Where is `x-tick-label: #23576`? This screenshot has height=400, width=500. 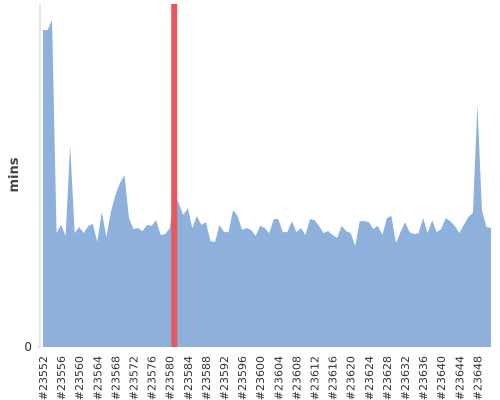 x-tick-label: #23576 is located at coordinates (152, 378).